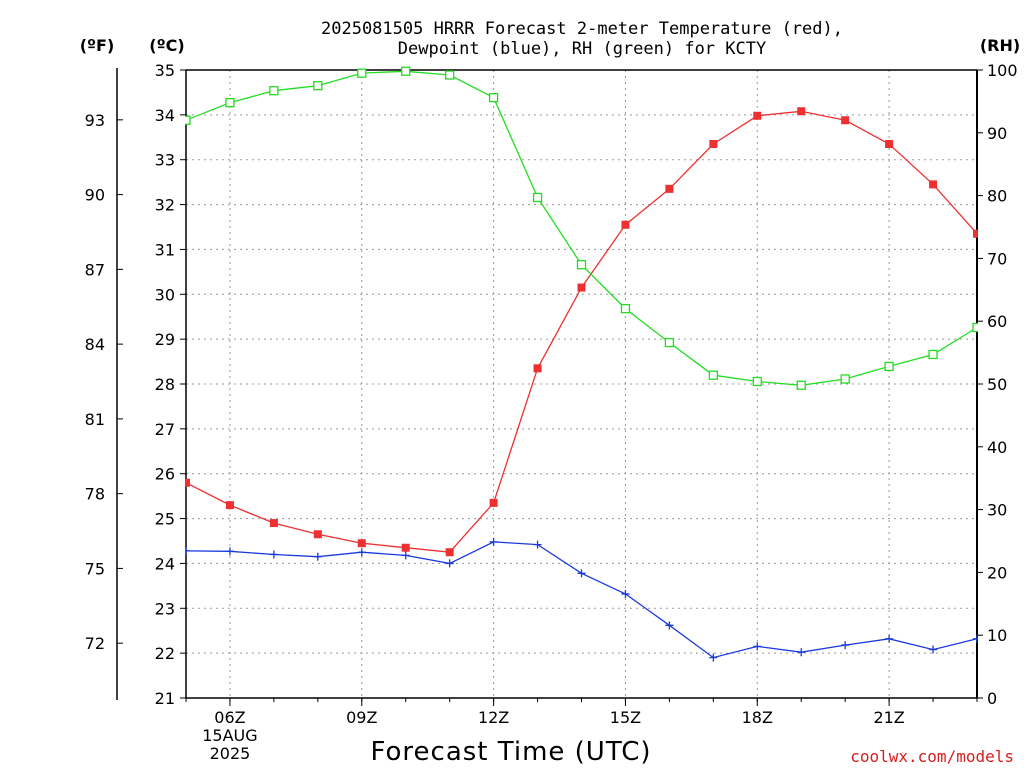 The width and height of the screenshot is (1024, 768). Describe the element at coordinates (165, 698) in the screenshot. I see `celsius-tick-label: 21` at that location.